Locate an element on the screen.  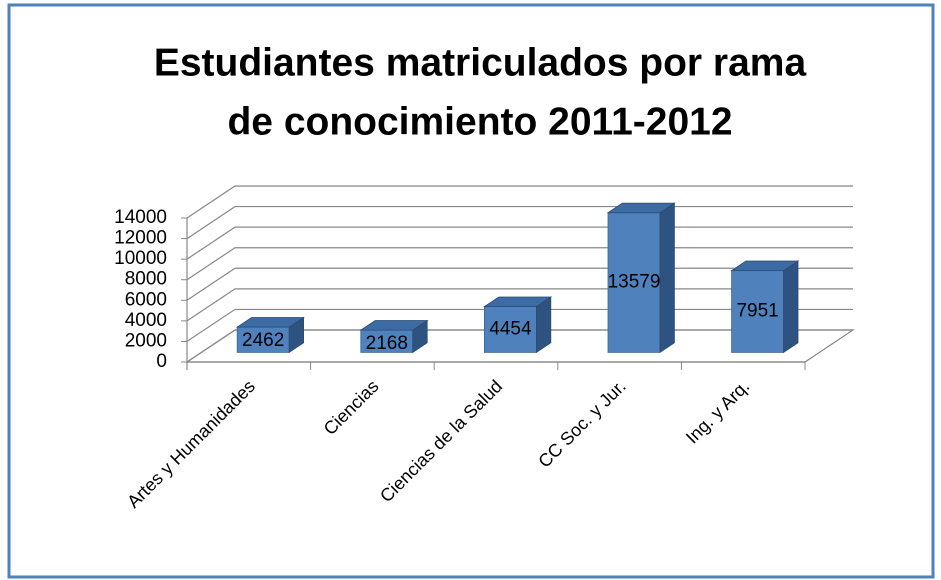
chart-title: de conocimiento 2011-2012 is located at coordinates (479, 121).